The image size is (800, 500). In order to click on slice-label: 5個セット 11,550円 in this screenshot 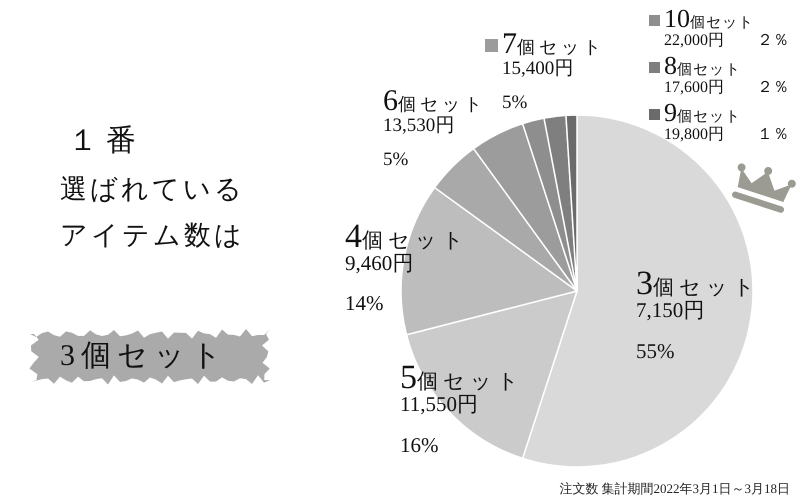, I will do `click(462, 387)`.